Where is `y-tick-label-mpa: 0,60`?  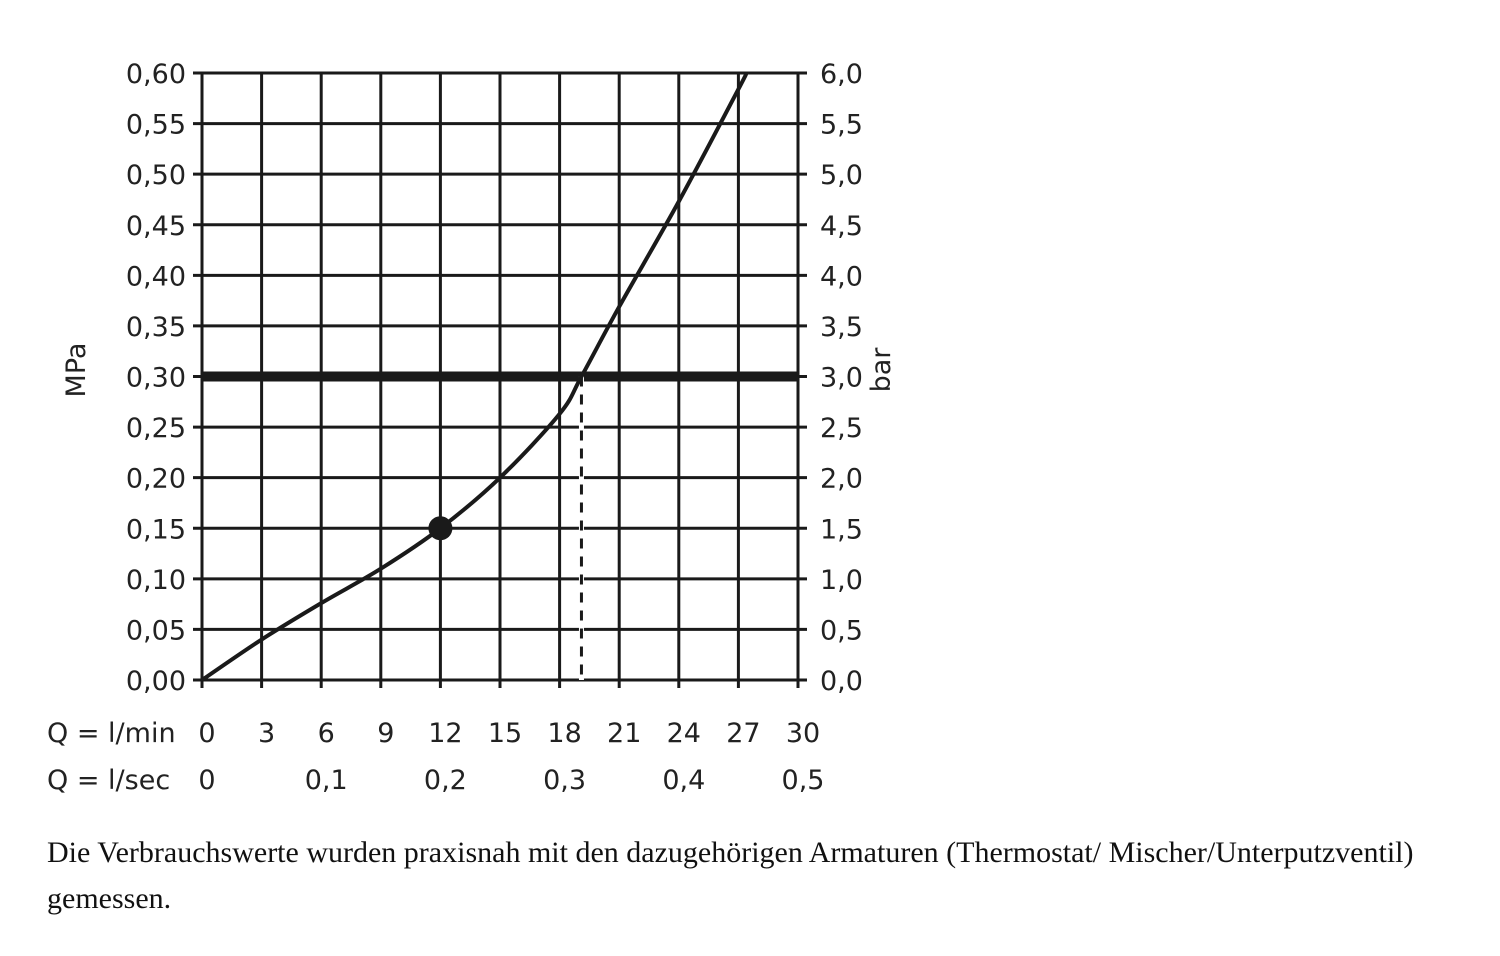 y-tick-label-mpa: 0,60 is located at coordinates (156, 74).